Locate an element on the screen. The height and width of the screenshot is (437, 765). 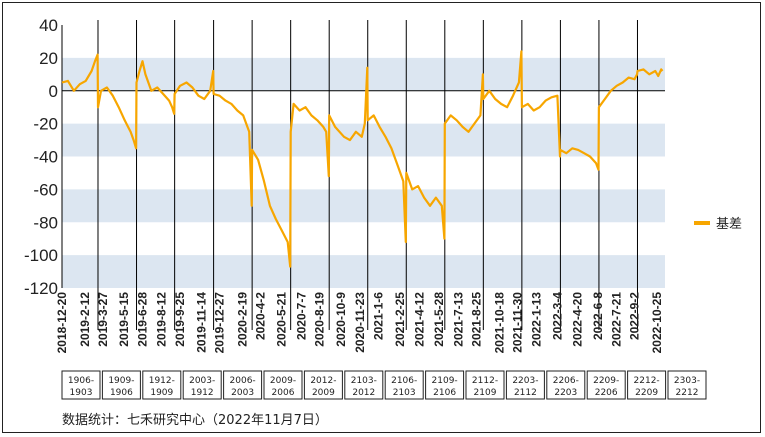
contract-far: 2006 is located at coordinates (283, 393).